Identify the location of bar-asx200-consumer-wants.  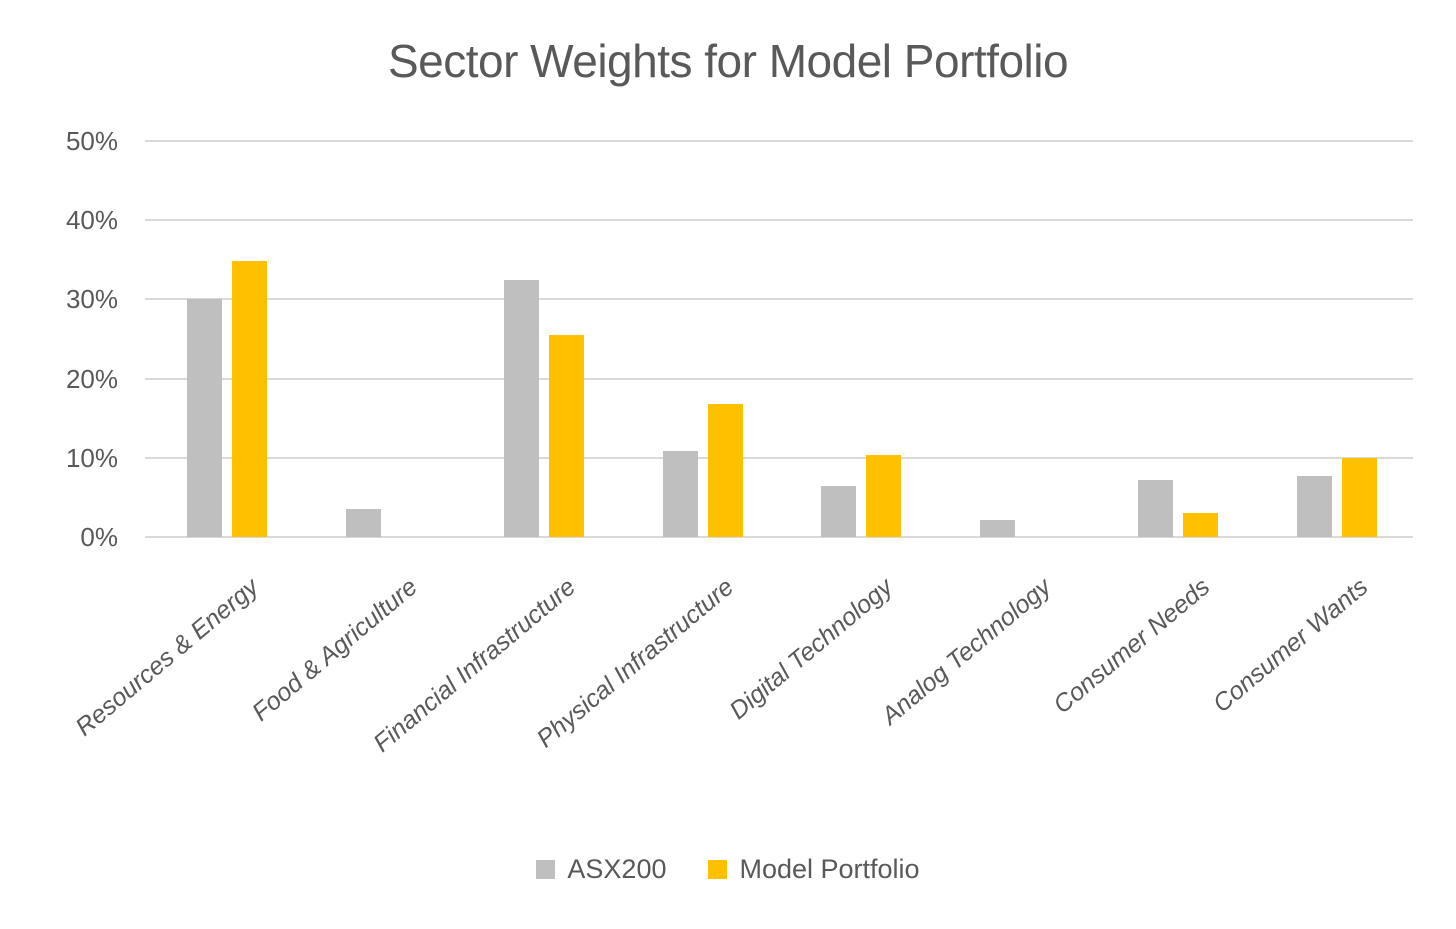
(1314, 506).